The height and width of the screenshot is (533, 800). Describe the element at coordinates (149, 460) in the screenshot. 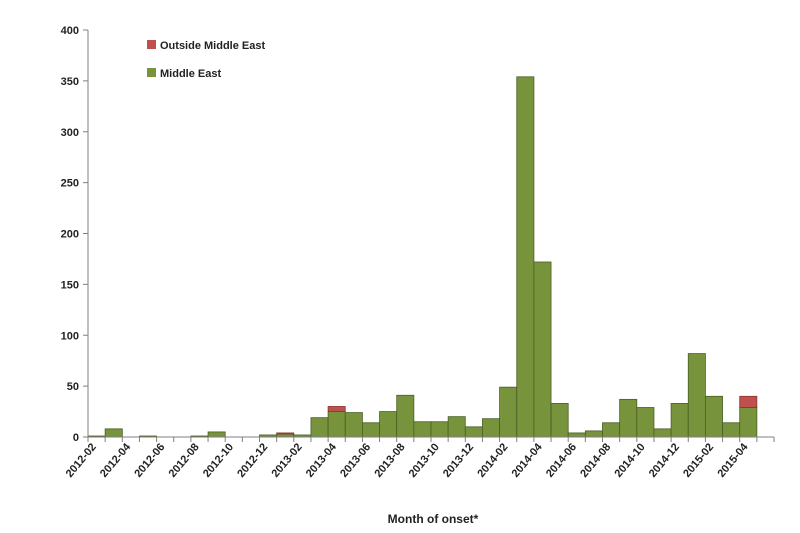

I see `x-tick-label: 2012-06` at that location.